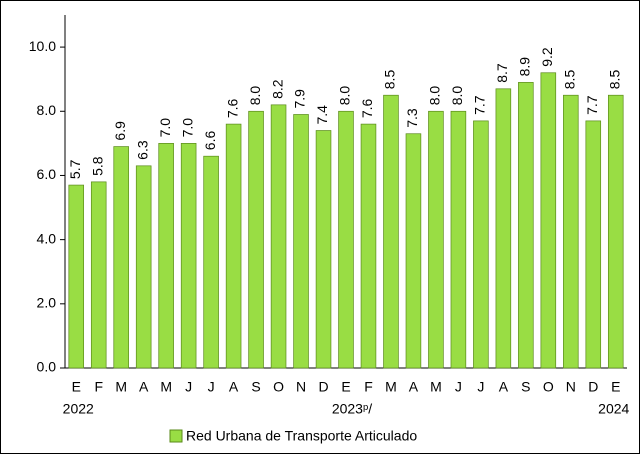  I want to click on value-label: 8.9, so click(525, 67).